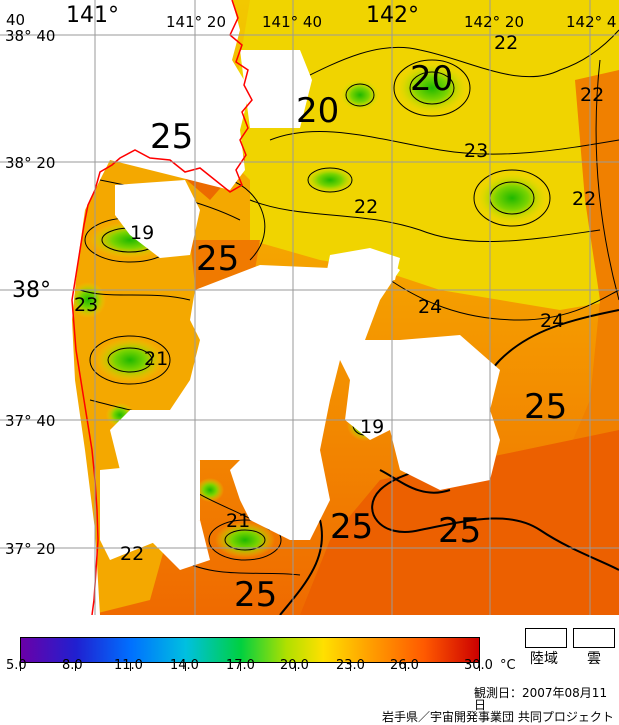 This screenshot has height=725, width=619. Describe the element at coordinates (30, 421) in the screenshot. I see `lat-label: 37° 40` at that location.